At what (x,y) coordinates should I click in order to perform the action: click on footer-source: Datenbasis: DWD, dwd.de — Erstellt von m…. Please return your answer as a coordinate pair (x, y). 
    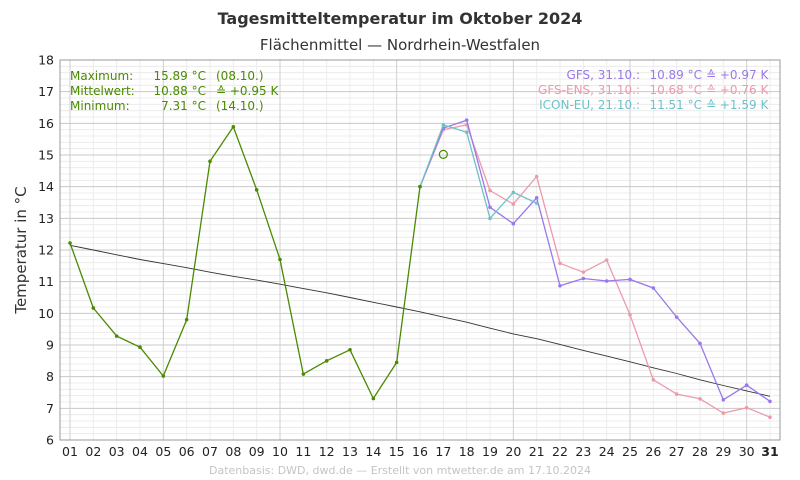
    Looking at the image, I should click on (400, 470).